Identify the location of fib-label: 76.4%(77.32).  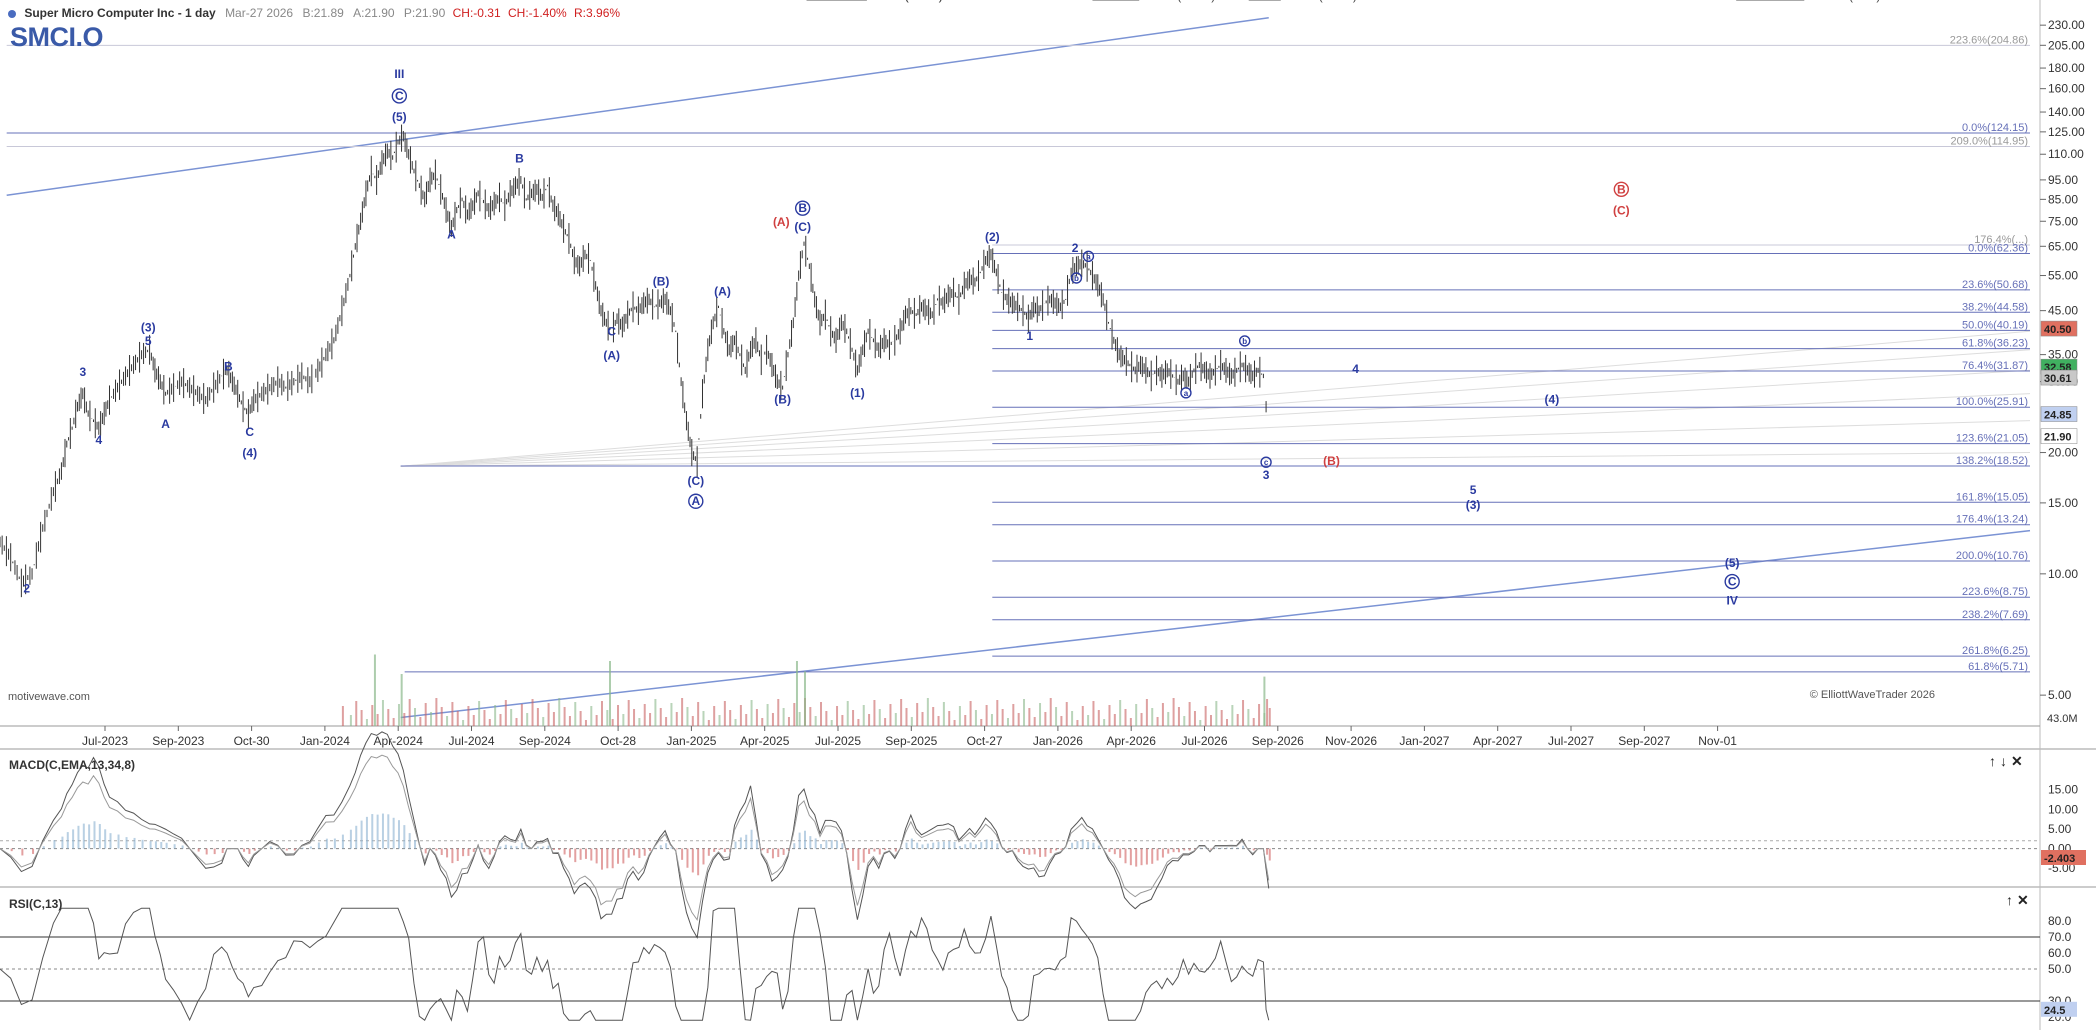
(907, 1).